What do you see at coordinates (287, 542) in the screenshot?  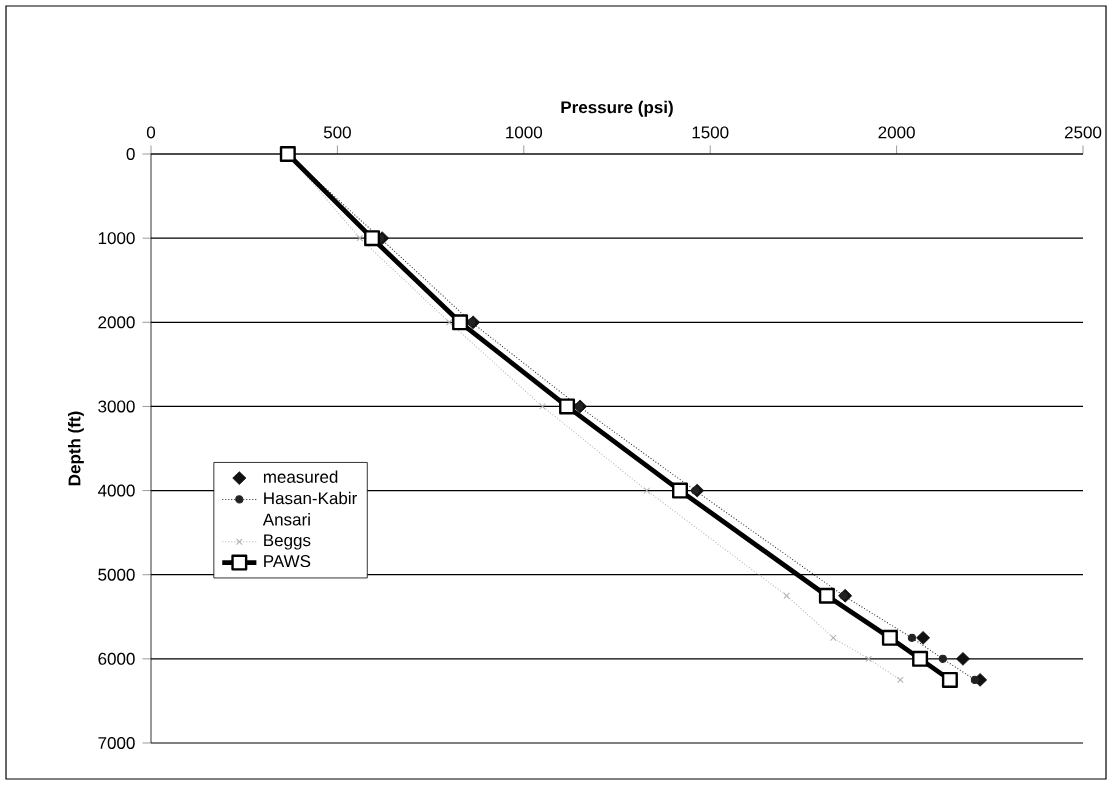 I see `legend-label: Beggs` at bounding box center [287, 542].